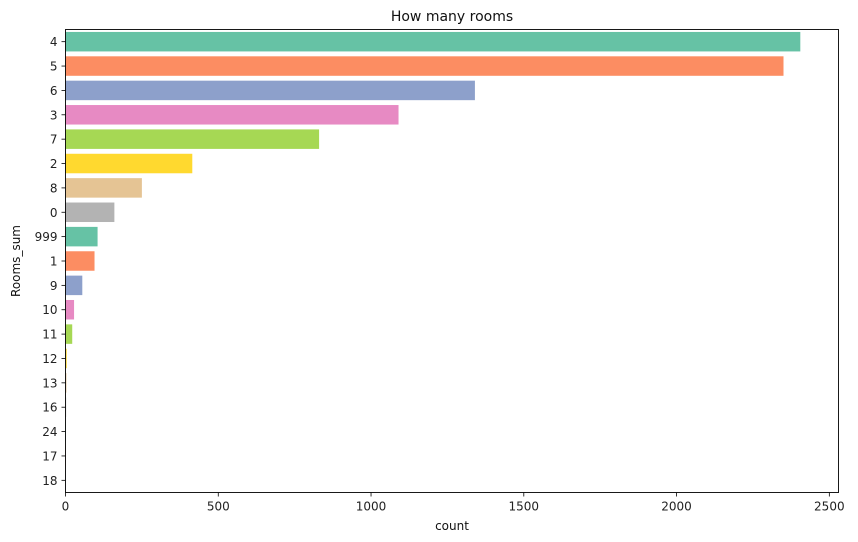  What do you see at coordinates (218, 507) in the screenshot?
I see `x-tick-label: 500` at bounding box center [218, 507].